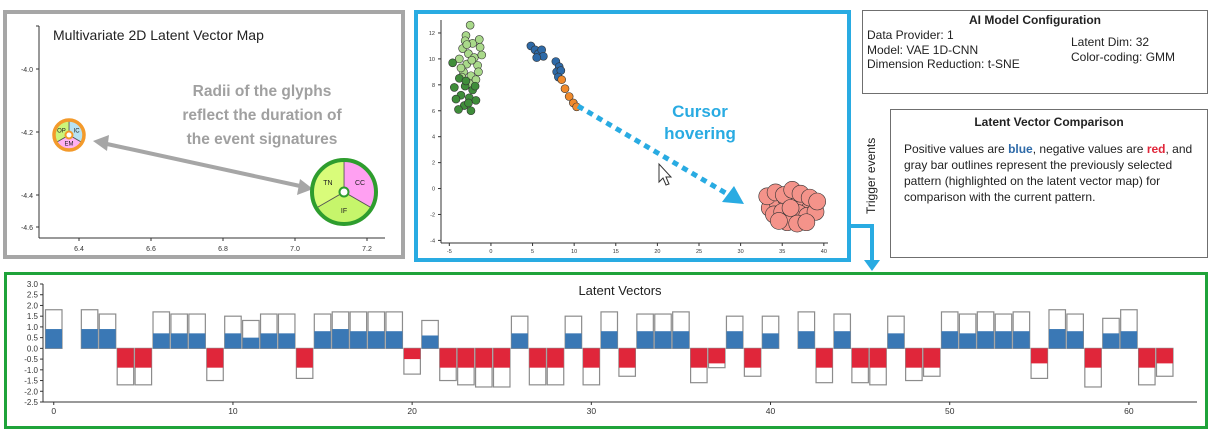 Image resolution: width=1213 pixels, height=432 pixels. Describe the element at coordinates (31, 359) in the screenshot. I see `bar-y-tick-label: -0.5` at that location.